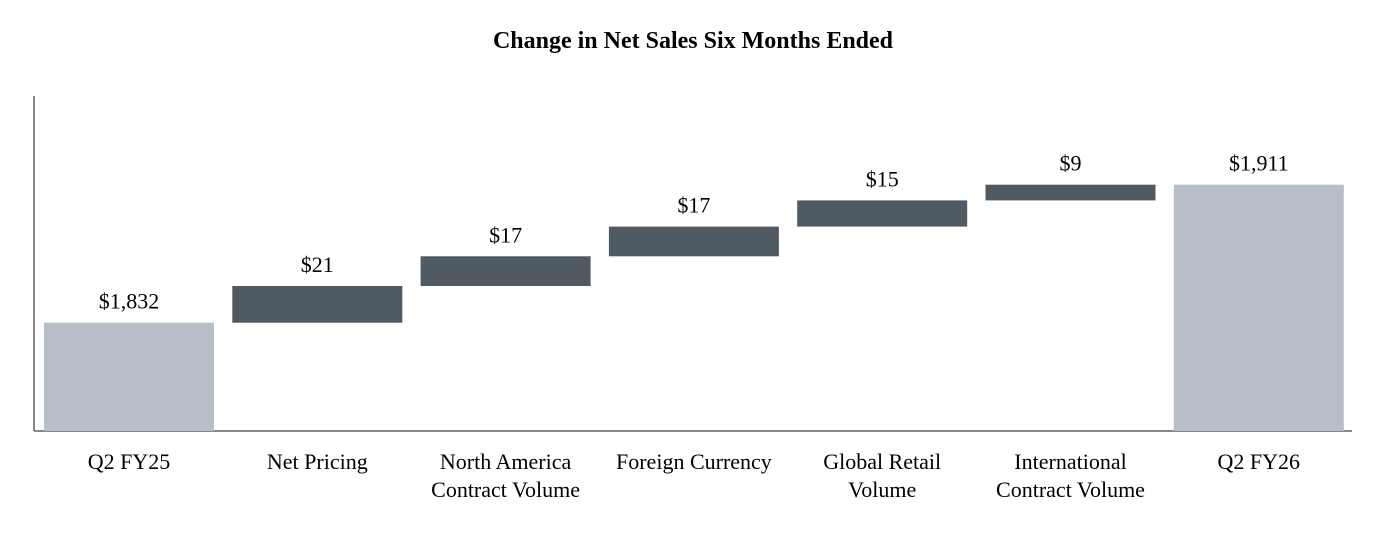 This screenshot has height=536, width=1386. Describe the element at coordinates (129, 301) in the screenshot. I see `data-label-0: $1,832` at that location.